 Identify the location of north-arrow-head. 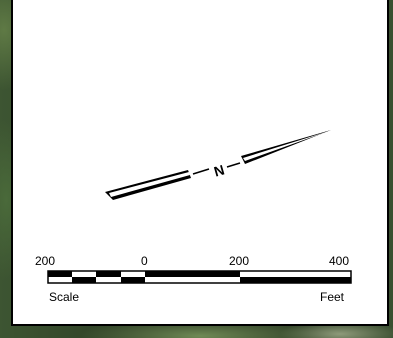
(286, 147).